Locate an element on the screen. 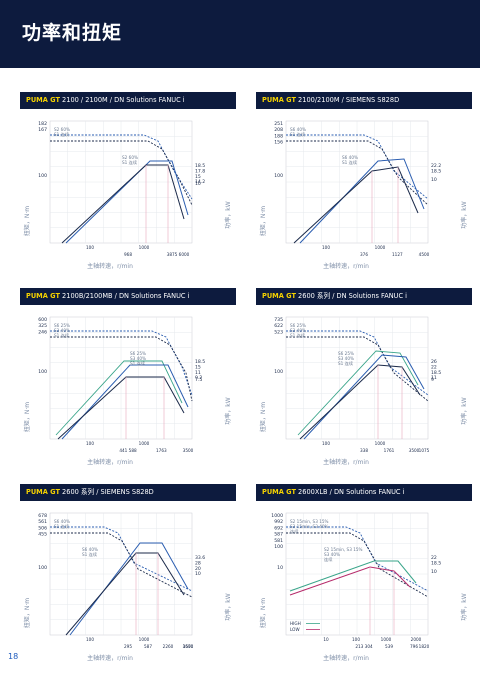  right-tick-label: 10 is located at coordinates (198, 184).